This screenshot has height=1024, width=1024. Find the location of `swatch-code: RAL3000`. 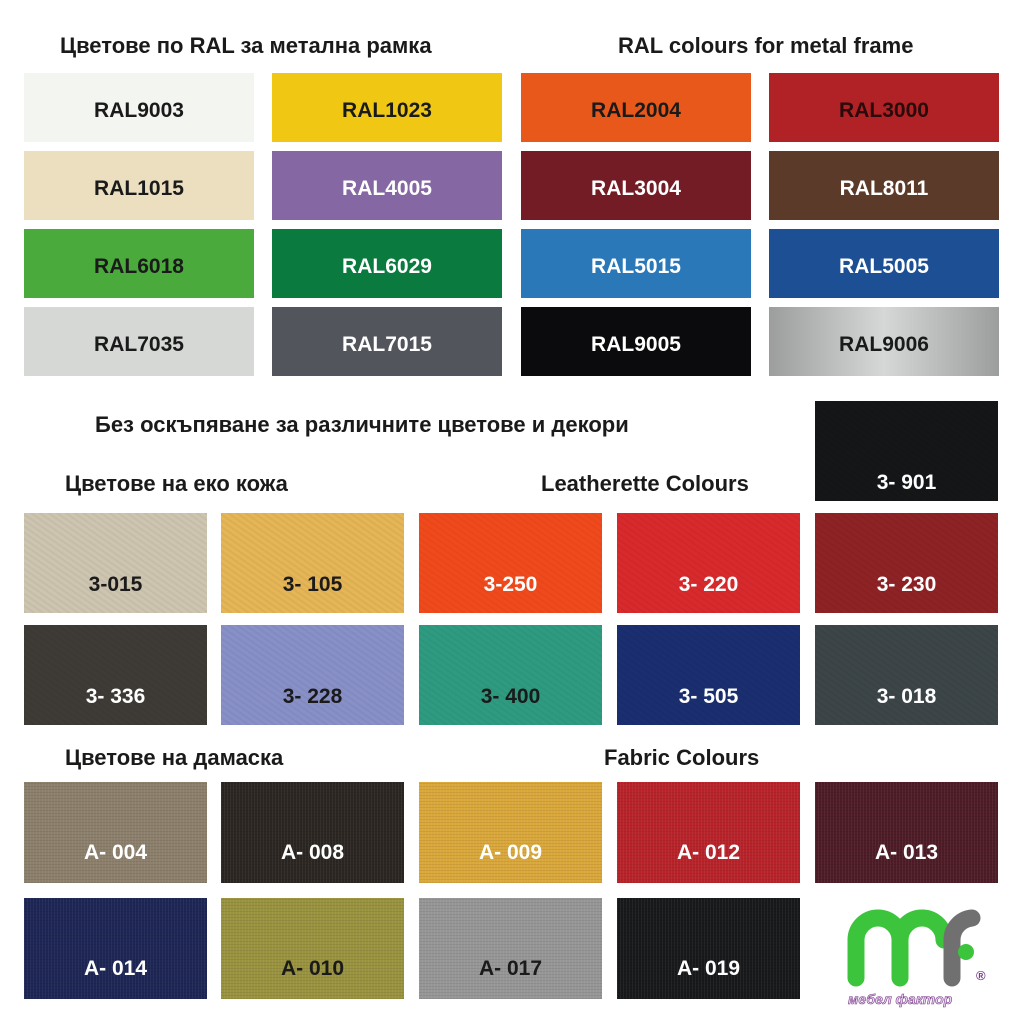

swatch-code: RAL3000 is located at coordinates (884, 110).